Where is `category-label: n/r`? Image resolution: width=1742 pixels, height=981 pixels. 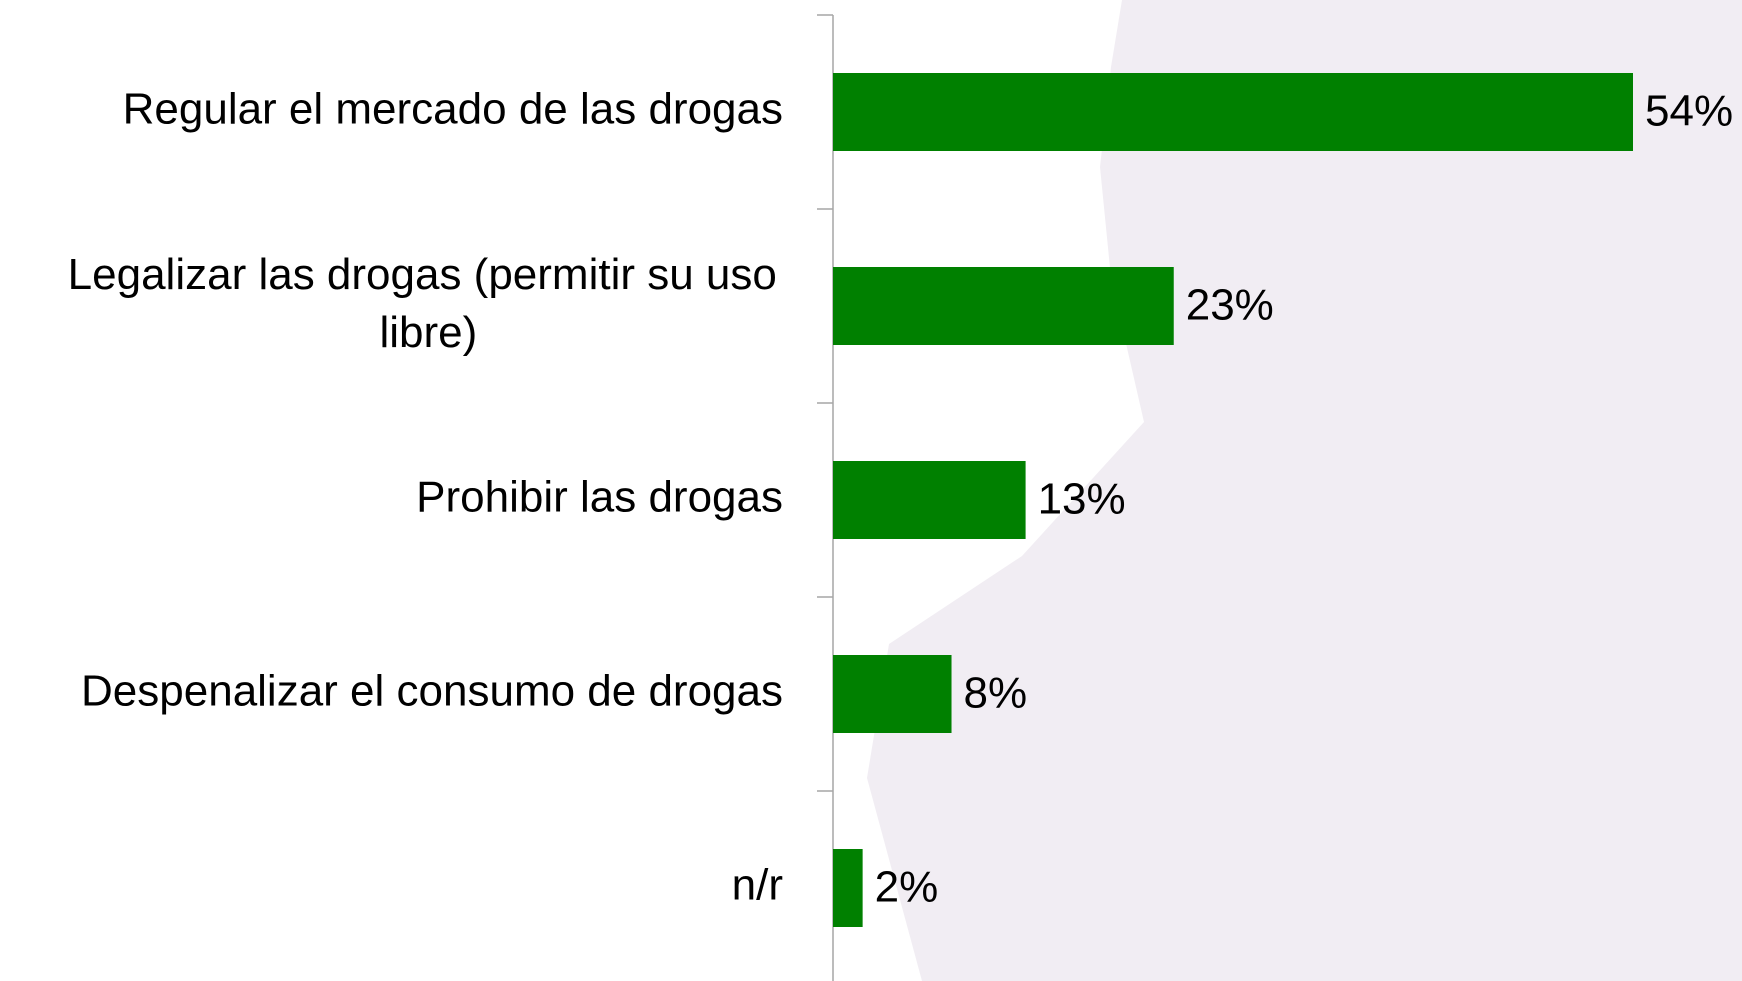 category-label: n/r is located at coordinates (757, 885).